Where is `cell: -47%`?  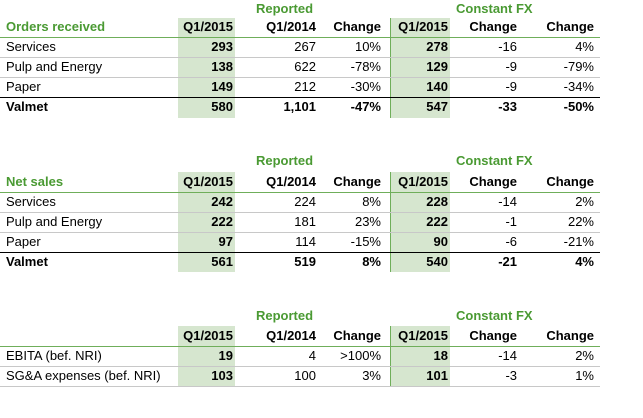 cell: -47% is located at coordinates (365, 106).